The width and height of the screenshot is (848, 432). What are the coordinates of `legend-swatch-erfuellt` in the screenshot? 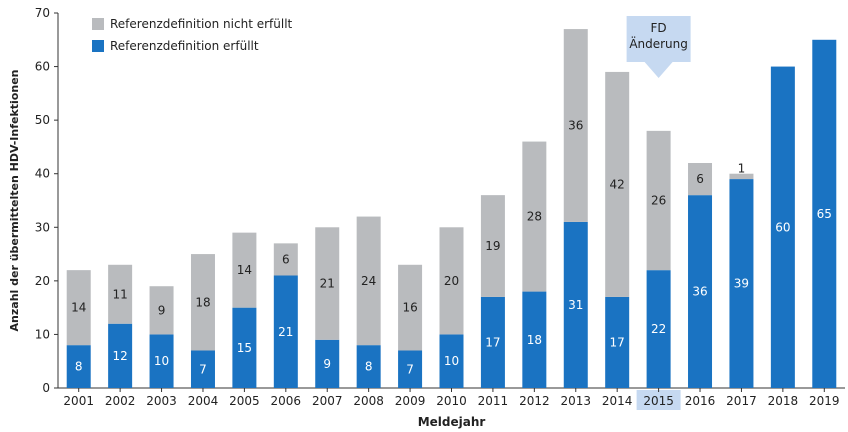 It's located at (98, 46).